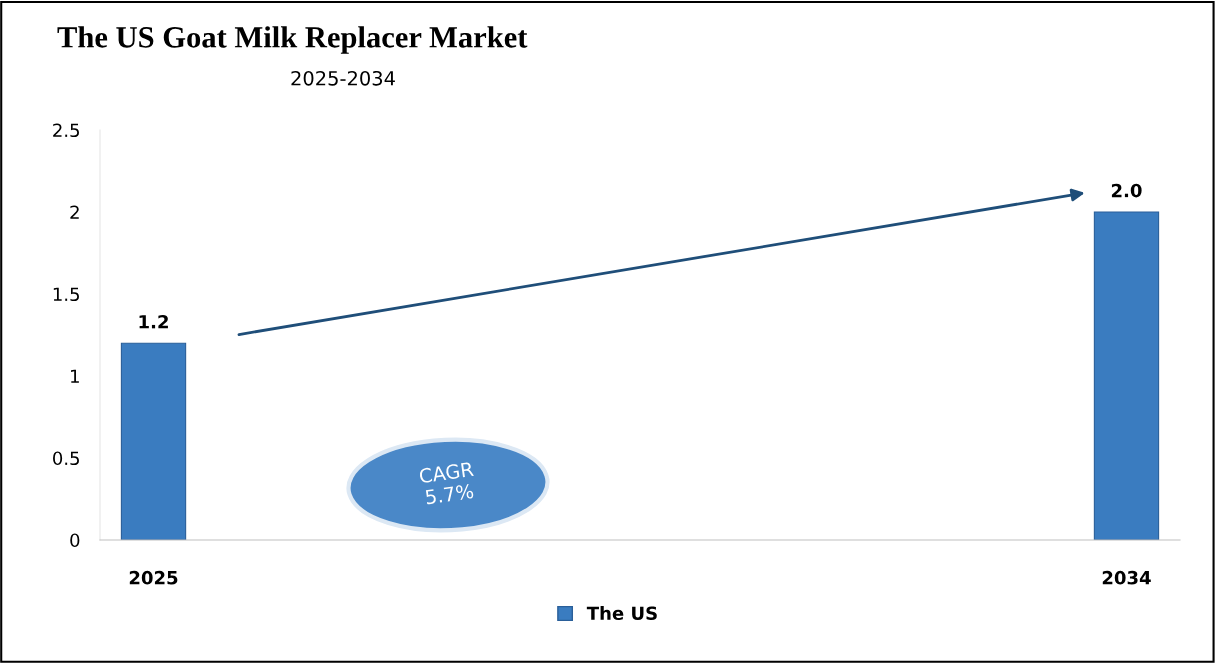 The width and height of the screenshot is (1216, 663). Describe the element at coordinates (75, 376) in the screenshot. I see `y-tick-label: 1` at that location.